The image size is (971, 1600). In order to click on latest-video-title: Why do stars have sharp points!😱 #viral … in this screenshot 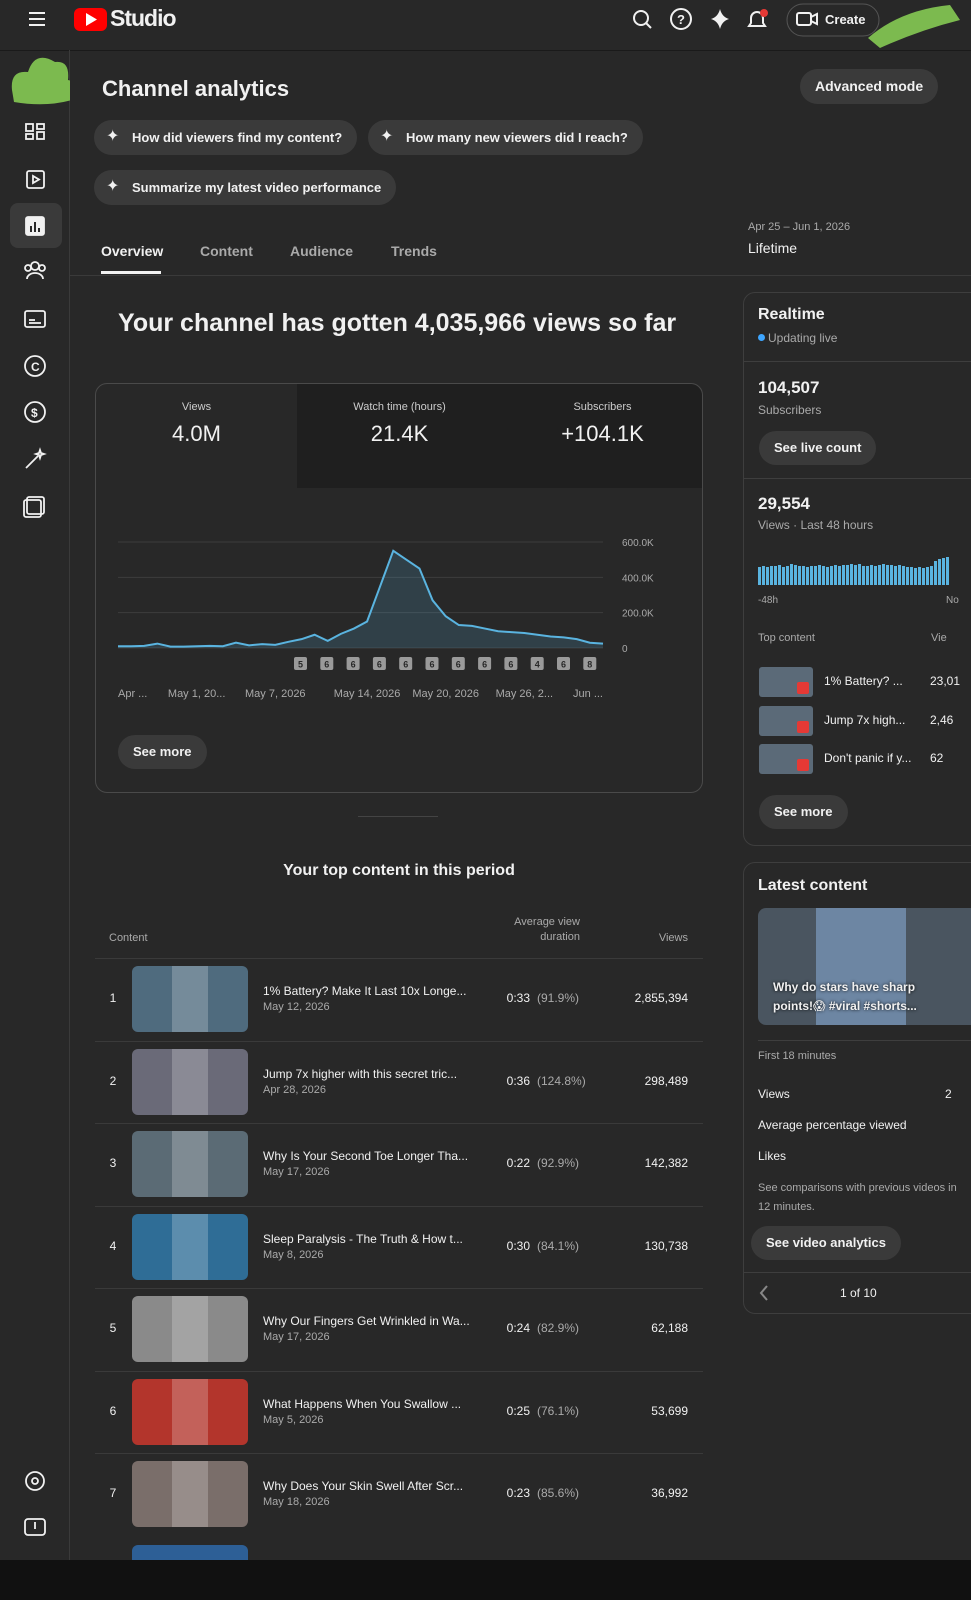, I will do `click(845, 996)`.